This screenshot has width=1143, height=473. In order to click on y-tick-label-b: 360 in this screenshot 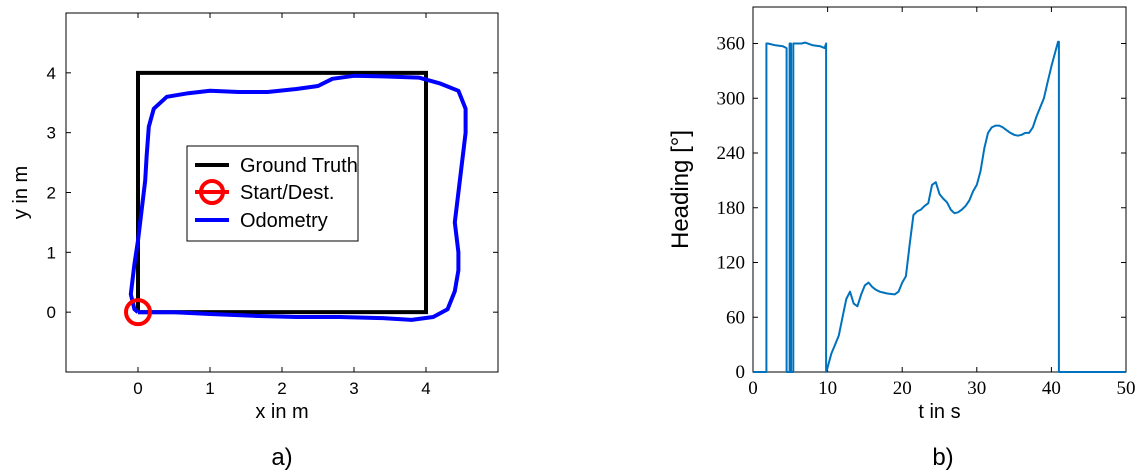, I will do `click(731, 44)`.